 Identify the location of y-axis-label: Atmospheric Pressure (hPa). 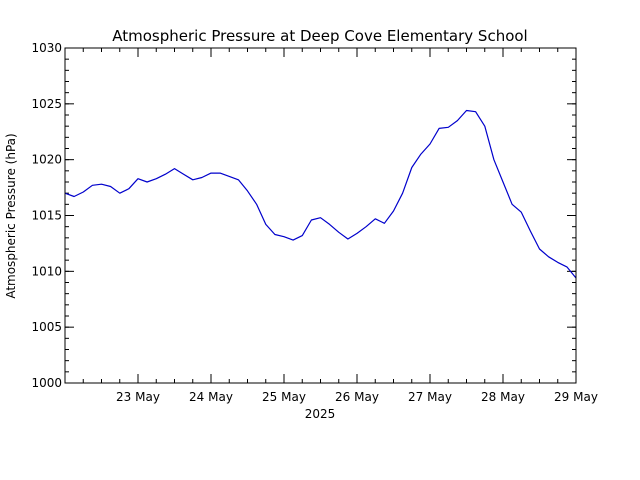
(11, 215).